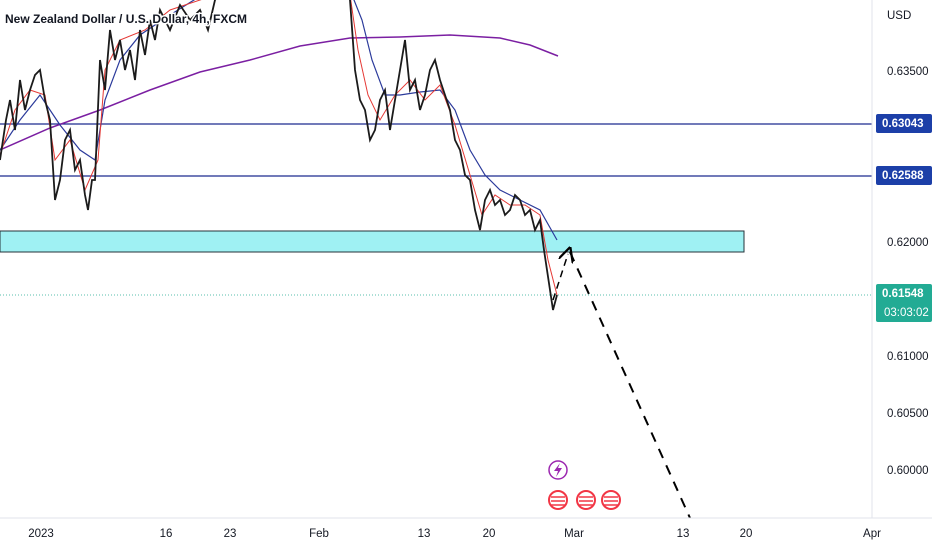 This screenshot has width=932, height=550. Describe the element at coordinates (584, 500) in the screenshot. I see `economic-events` at that location.